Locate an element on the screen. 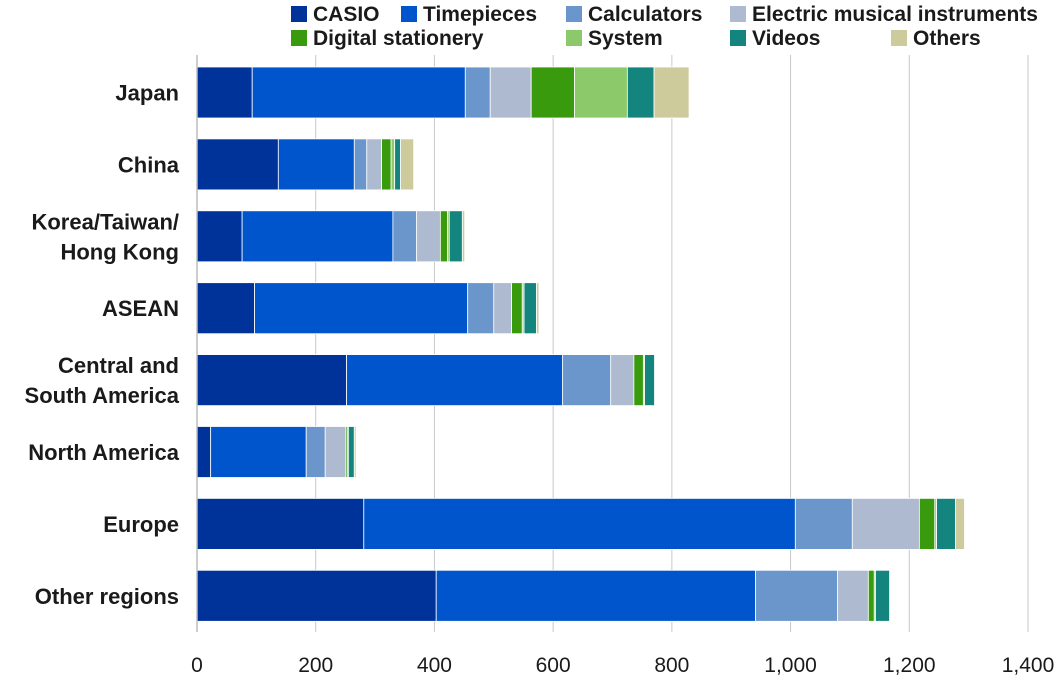 The width and height of the screenshot is (1064, 685). bar-group-japan is located at coordinates (443, 92).